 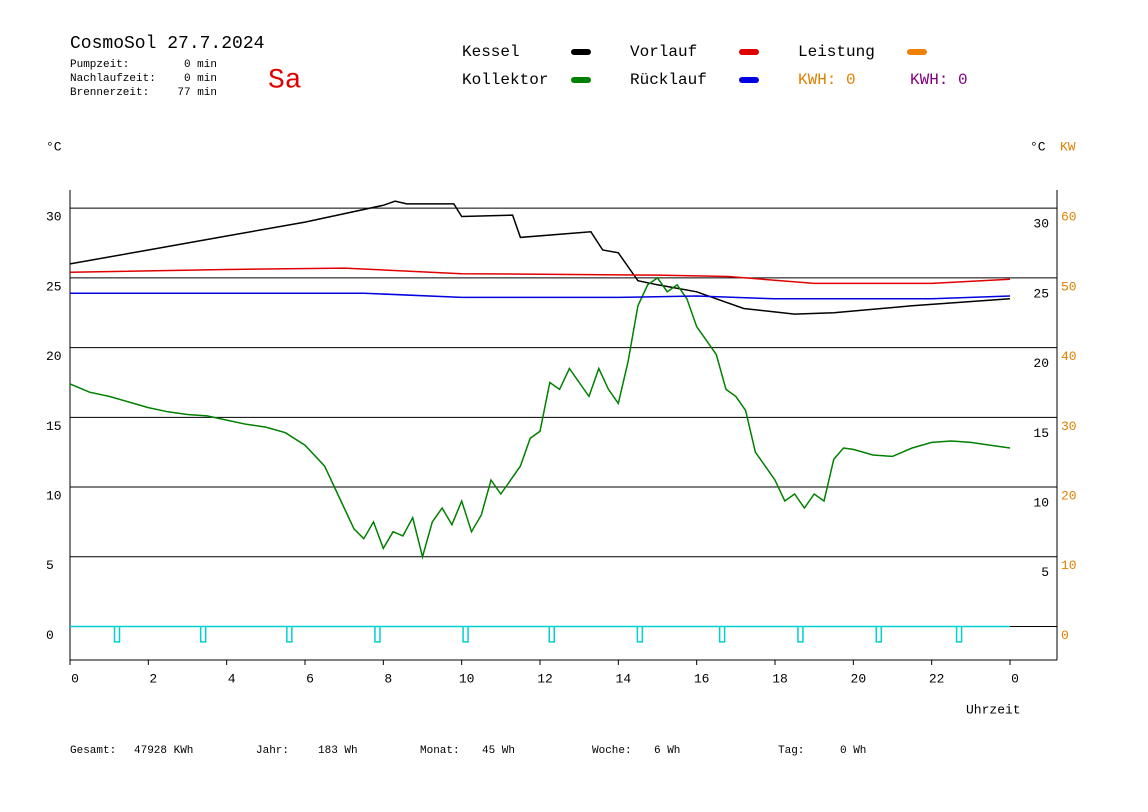 What do you see at coordinates (668, 80) in the screenshot?
I see `legend-label: Rücklauf` at bounding box center [668, 80].